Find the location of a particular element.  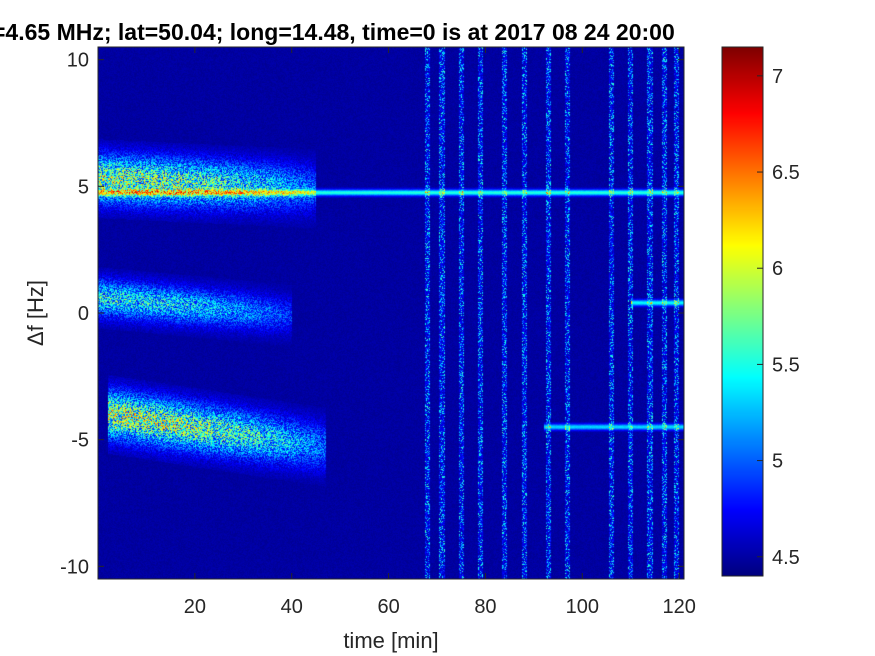

y-tick-label: -10 is located at coordinates (74, 567).